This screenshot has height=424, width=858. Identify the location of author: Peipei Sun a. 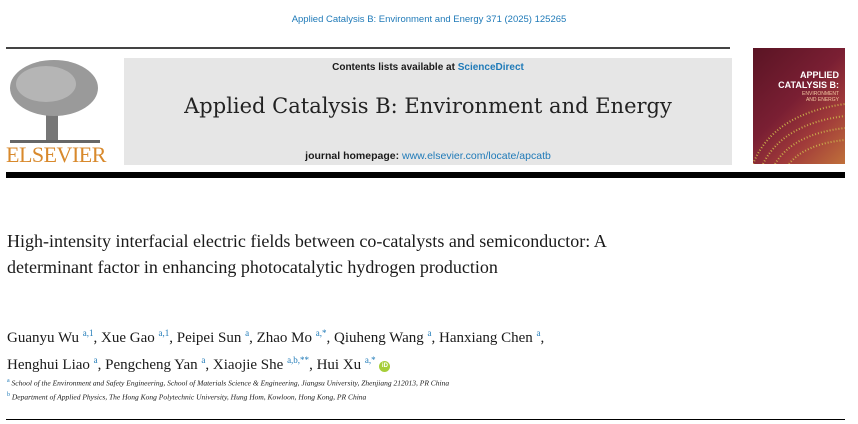
(213, 337).